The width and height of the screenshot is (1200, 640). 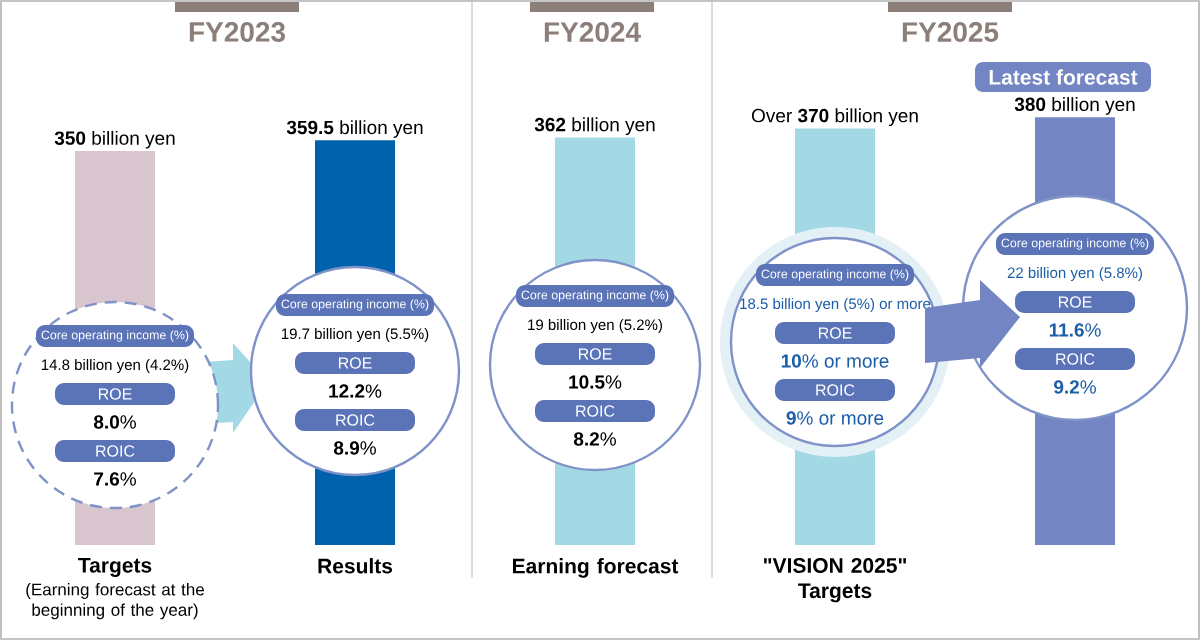 I want to click on annotation: 9.2%, so click(x=1075, y=387).